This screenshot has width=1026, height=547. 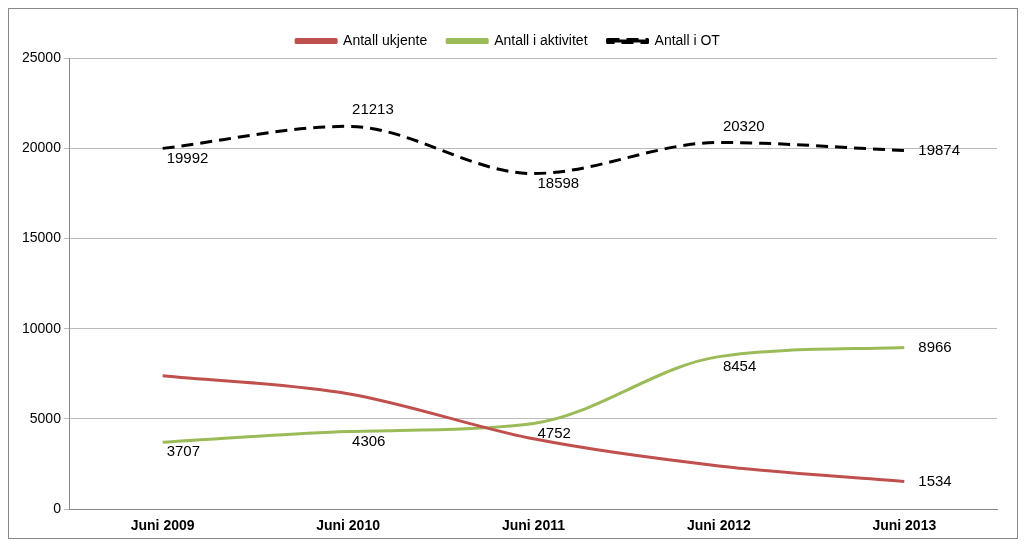 I want to click on y-tick-label: 15000, so click(x=41, y=237).